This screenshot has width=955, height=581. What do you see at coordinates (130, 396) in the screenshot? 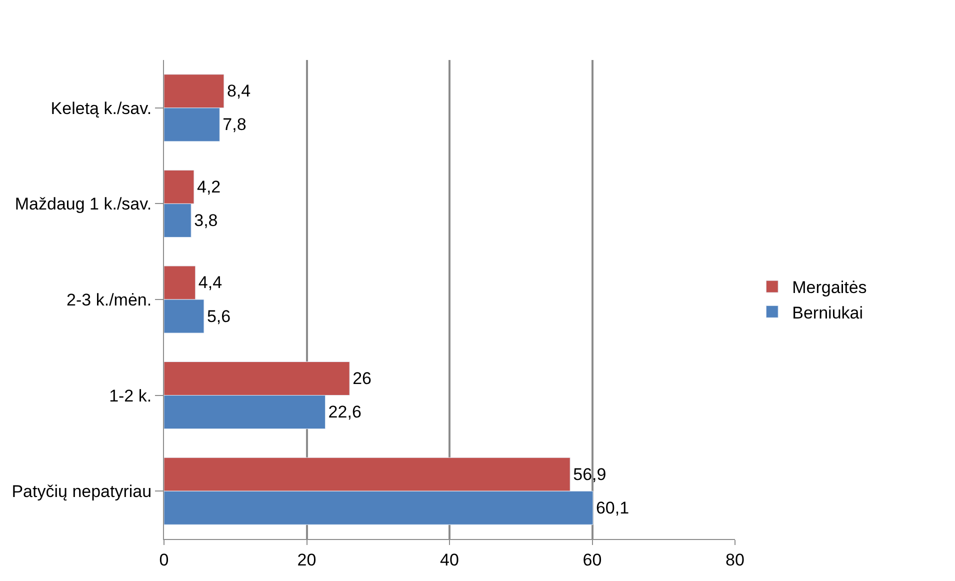
I see `y-tick-label: 1-2 k.` at bounding box center [130, 396].